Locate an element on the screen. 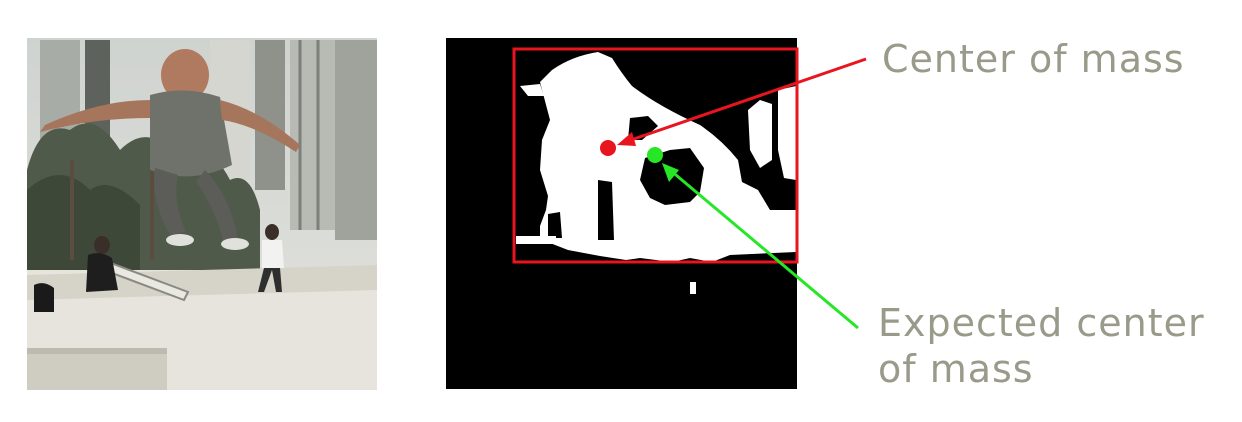 The image size is (1242, 422). expected-center-label-line1: Expected center is located at coordinates (1041, 323).